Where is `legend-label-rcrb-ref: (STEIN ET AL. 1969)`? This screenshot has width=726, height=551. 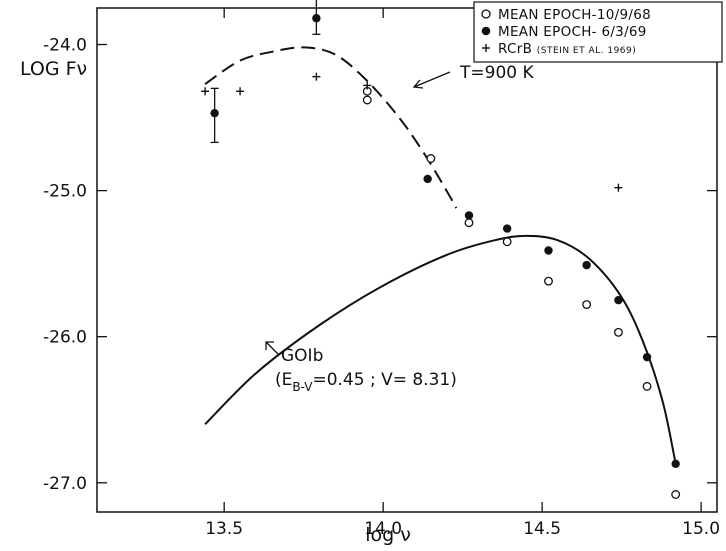
legend-label-rcrb-ref: (STEIN ET AL. 1969) is located at coordinates (587, 51).